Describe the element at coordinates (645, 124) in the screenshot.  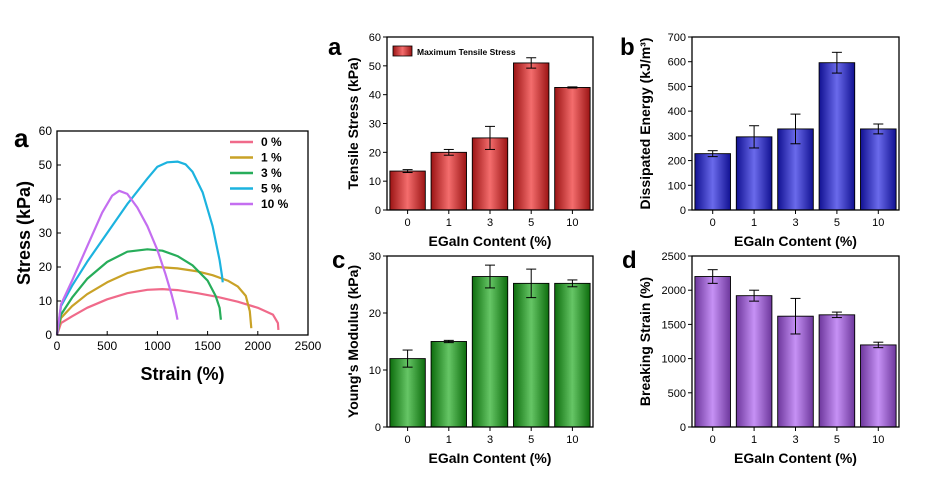
I see `y-axis-label: Dissipated Energy (kJ/m³)` at that location.